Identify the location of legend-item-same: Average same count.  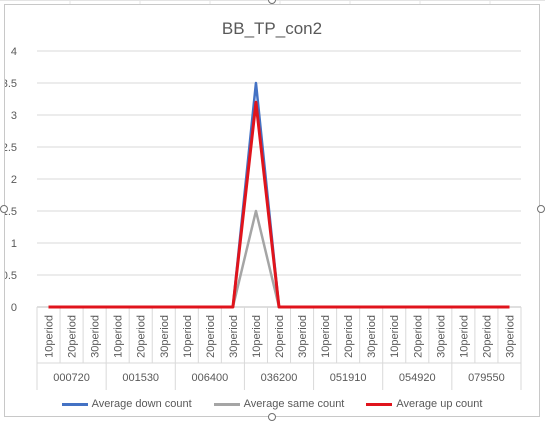
(279, 404).